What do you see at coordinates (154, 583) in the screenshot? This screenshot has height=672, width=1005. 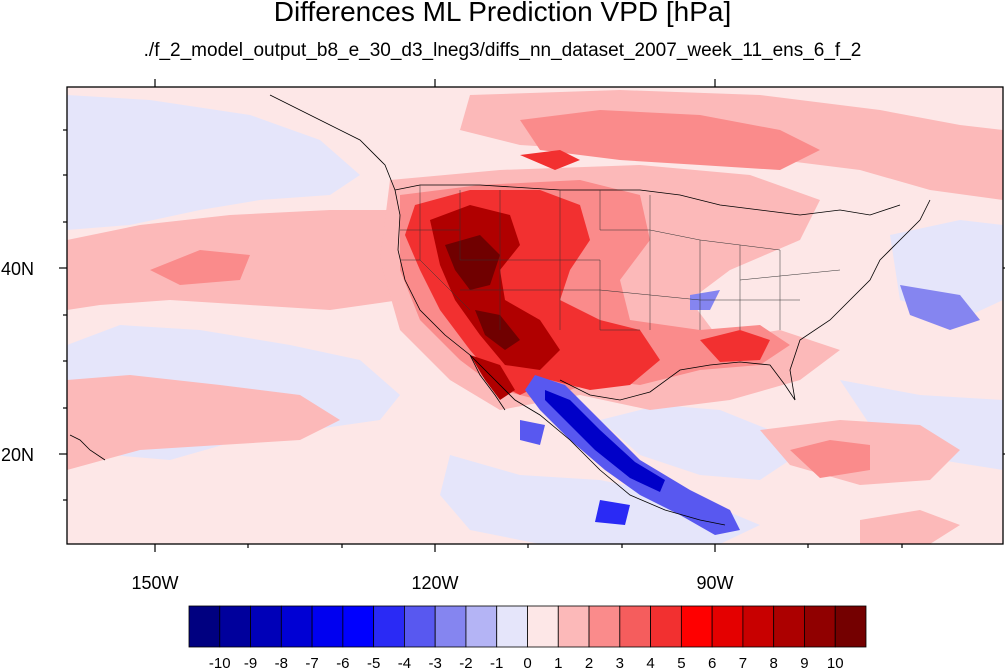 I see `x-tick-label-150w: 150W` at bounding box center [154, 583].